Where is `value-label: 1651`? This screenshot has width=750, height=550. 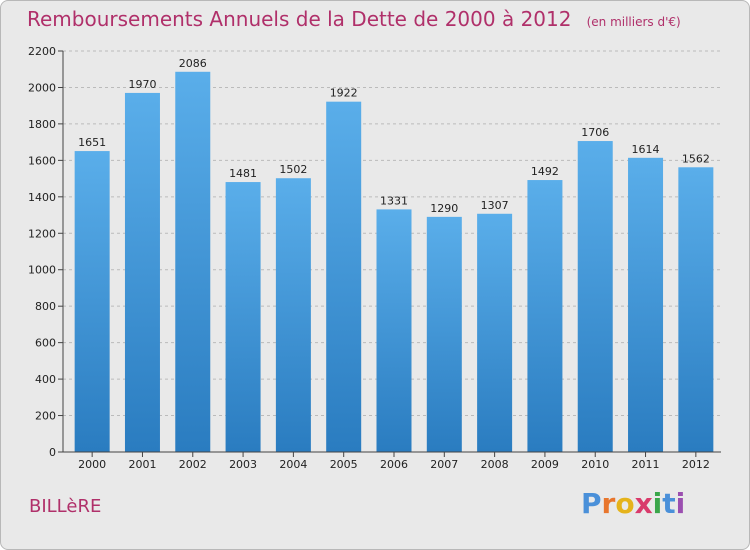
value-label: 1651 is located at coordinates (92, 142).